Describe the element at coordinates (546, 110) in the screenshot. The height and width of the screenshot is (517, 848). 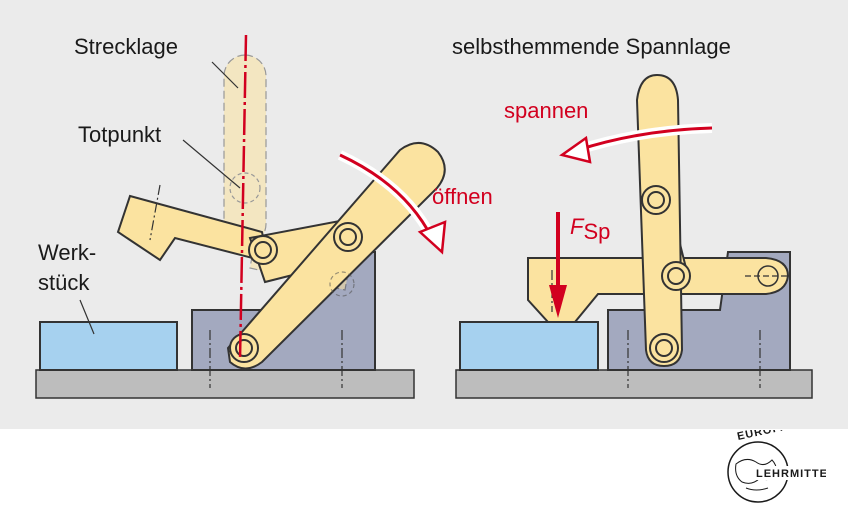
I see `label-spannen: spannen` at that location.